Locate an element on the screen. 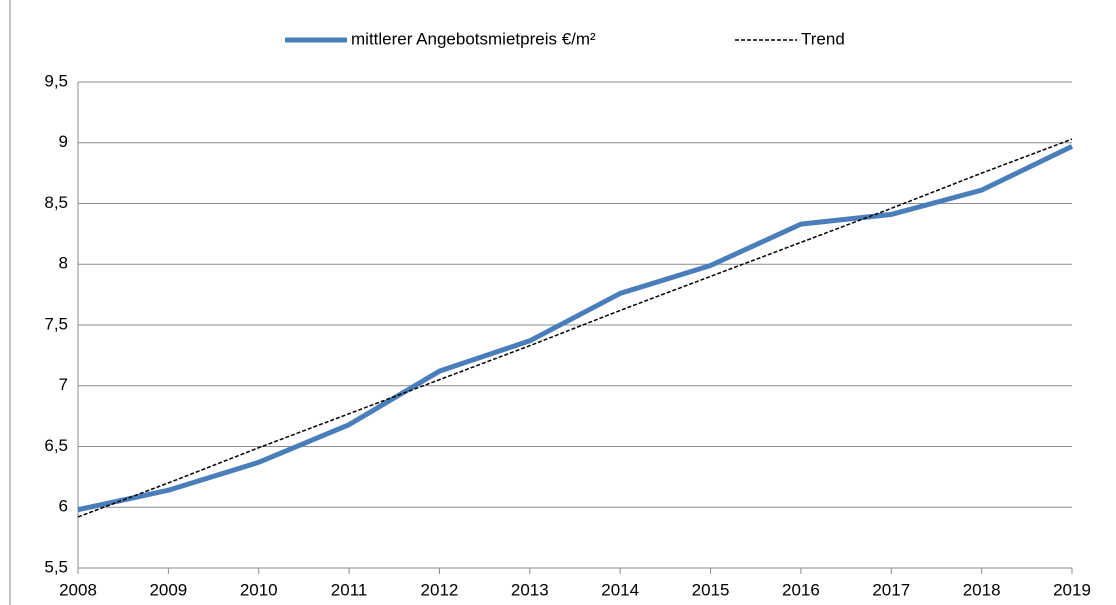 The image size is (1116, 605). y-tick-label: 8 is located at coordinates (63, 263).